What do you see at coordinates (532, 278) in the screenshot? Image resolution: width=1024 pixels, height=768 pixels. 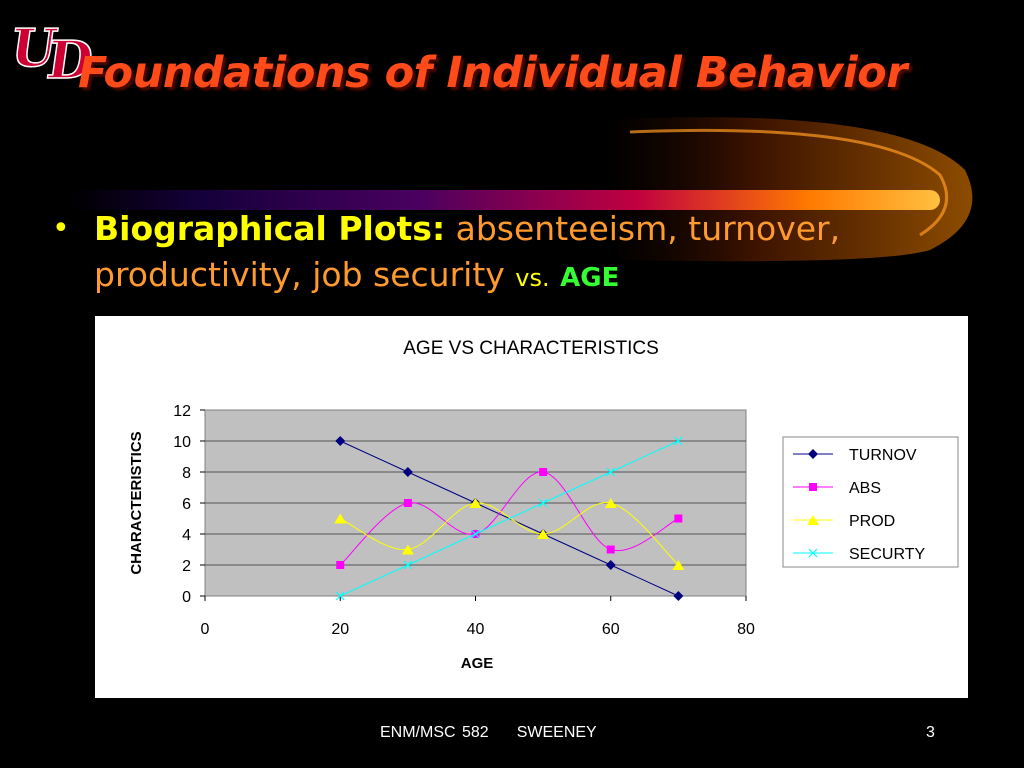 I see `bullet-vs: vs.` at bounding box center [532, 278].